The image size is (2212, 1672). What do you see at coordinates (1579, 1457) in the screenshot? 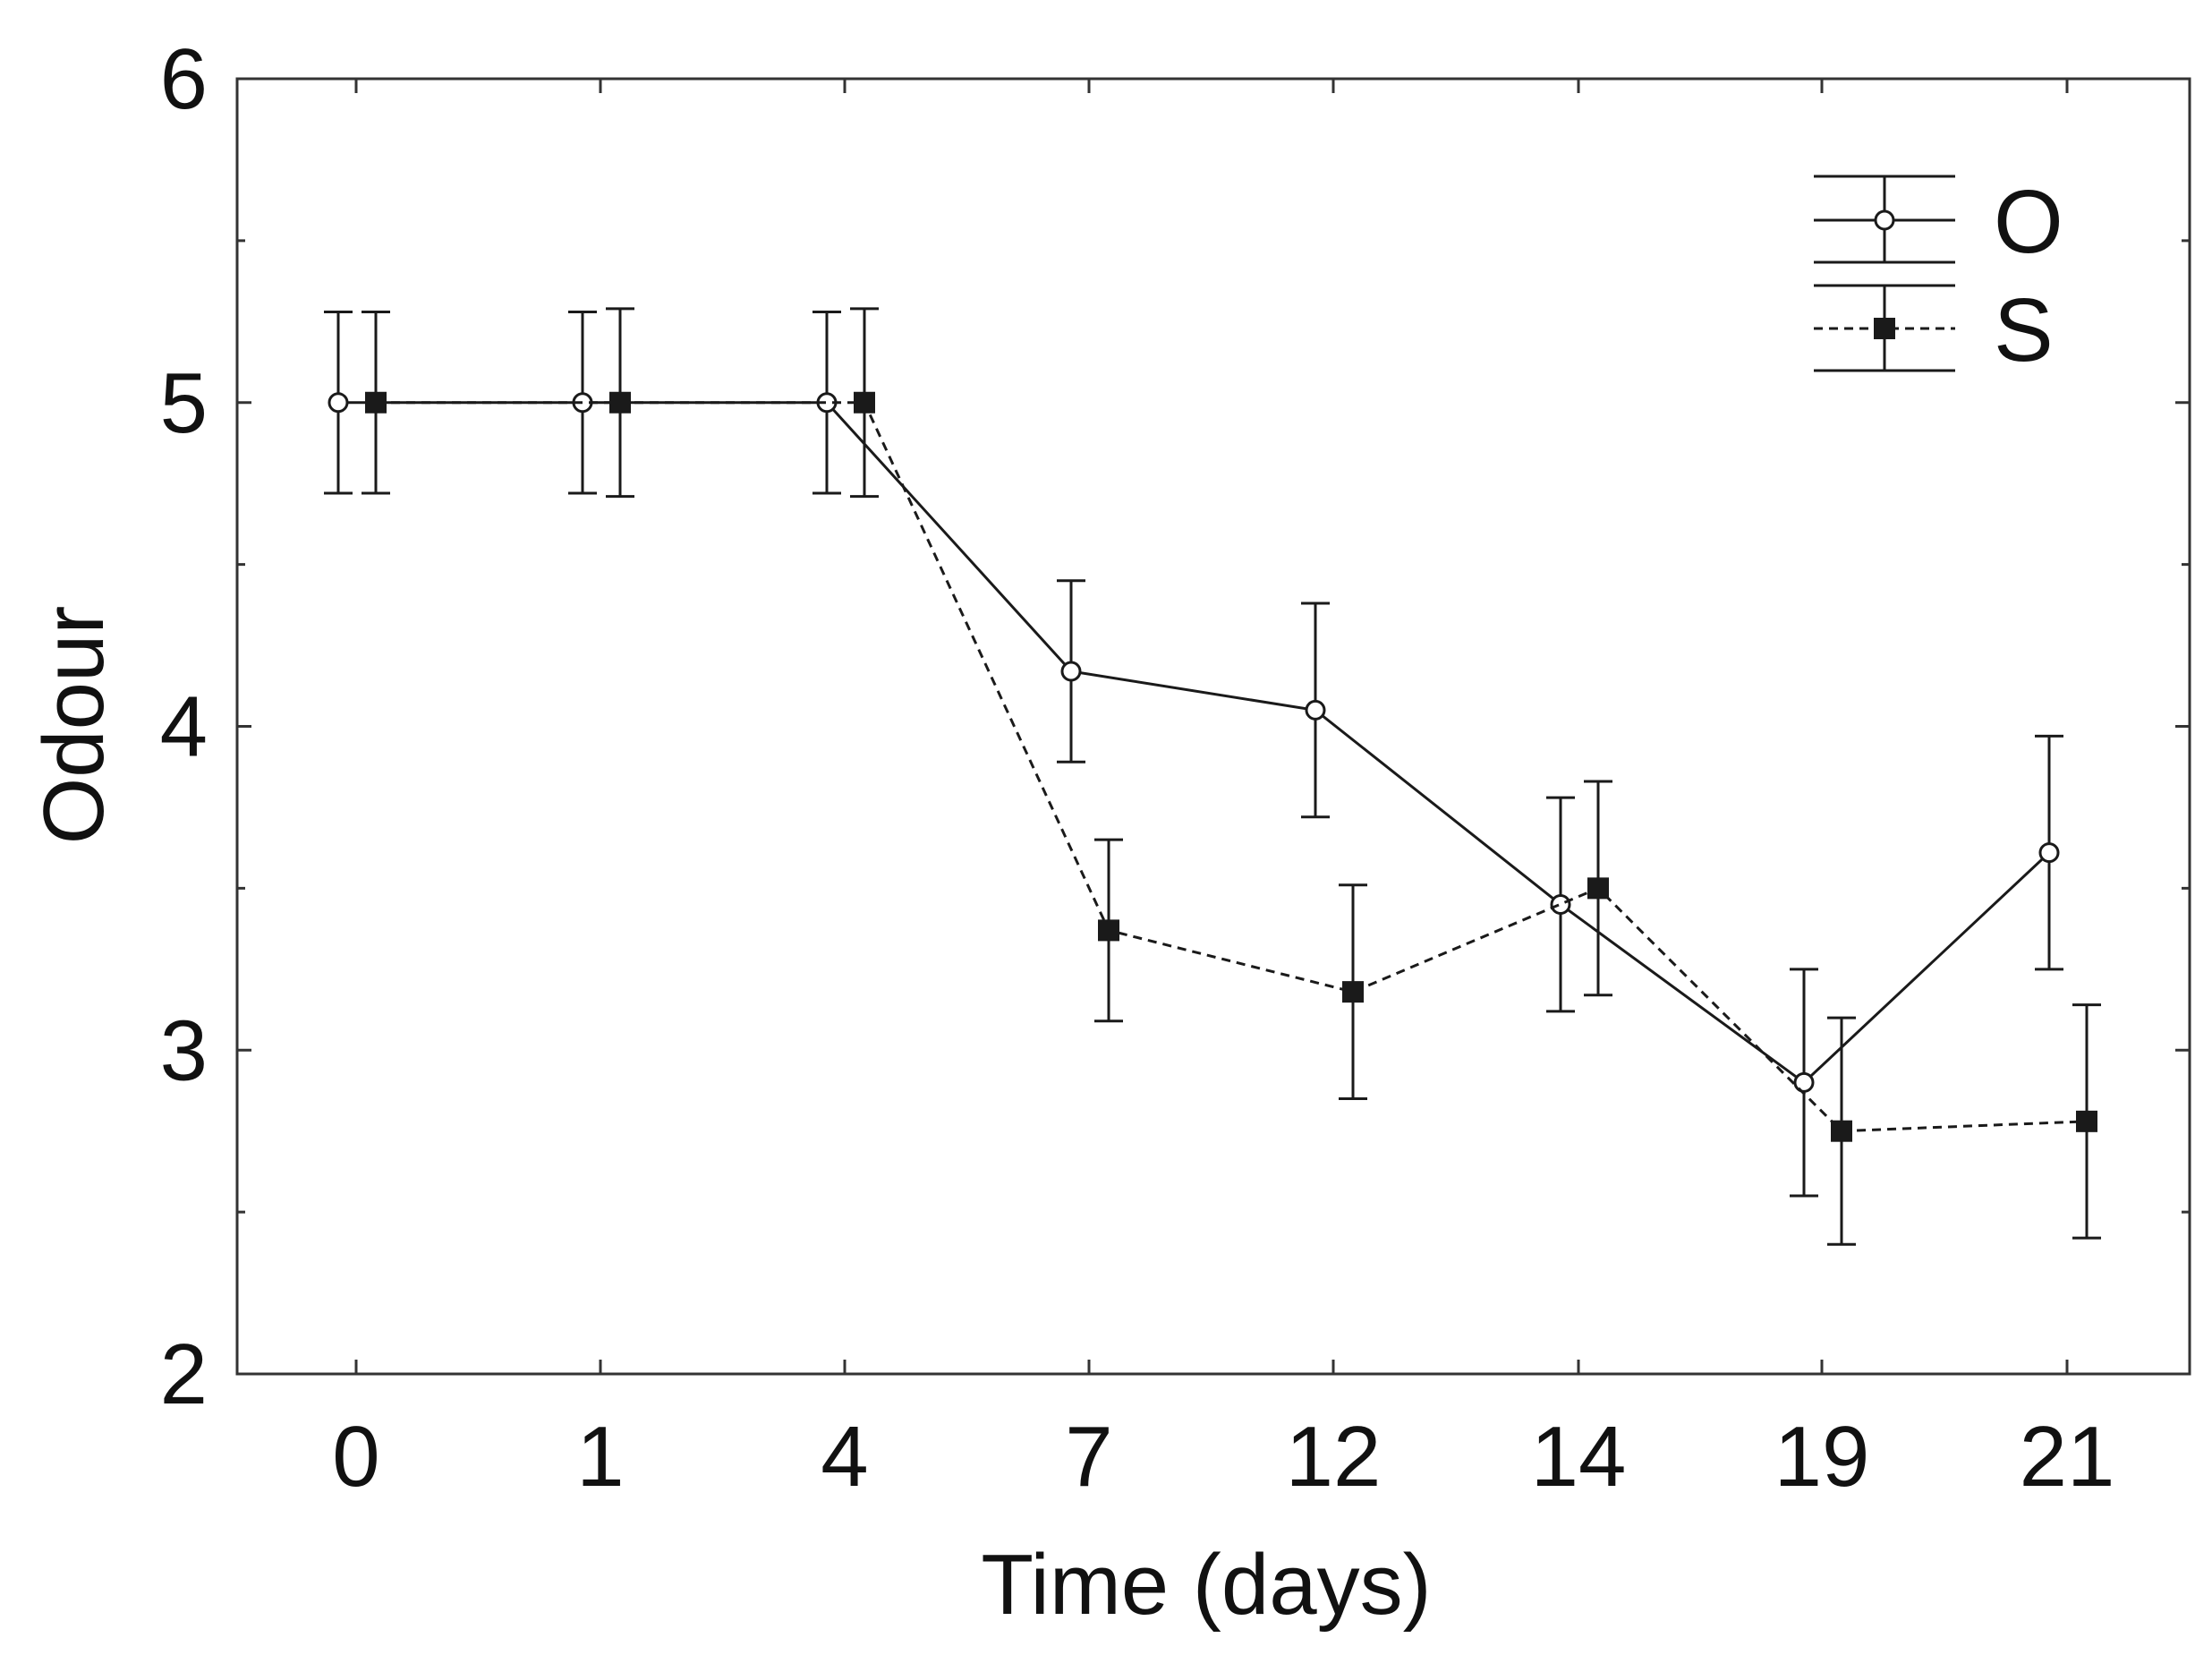
I see `x-tick-label: 14` at bounding box center [1579, 1457].